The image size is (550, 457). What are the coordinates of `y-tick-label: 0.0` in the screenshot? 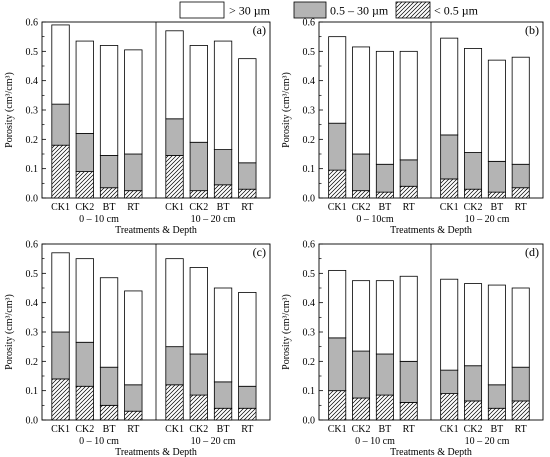 It's located at (32, 199).